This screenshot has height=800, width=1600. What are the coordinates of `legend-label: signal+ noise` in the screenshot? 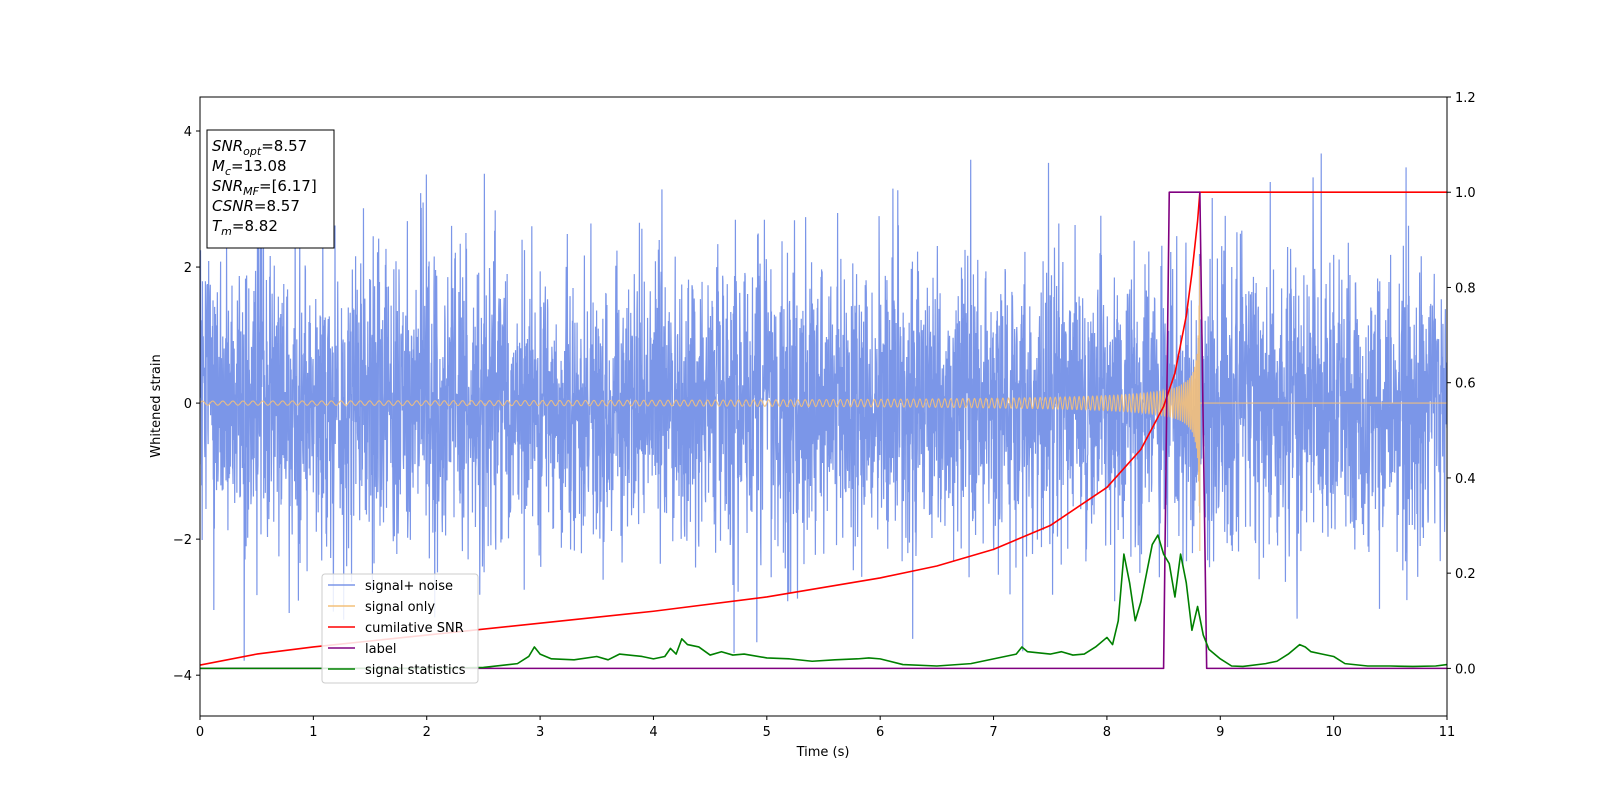 It's located at (409, 586).